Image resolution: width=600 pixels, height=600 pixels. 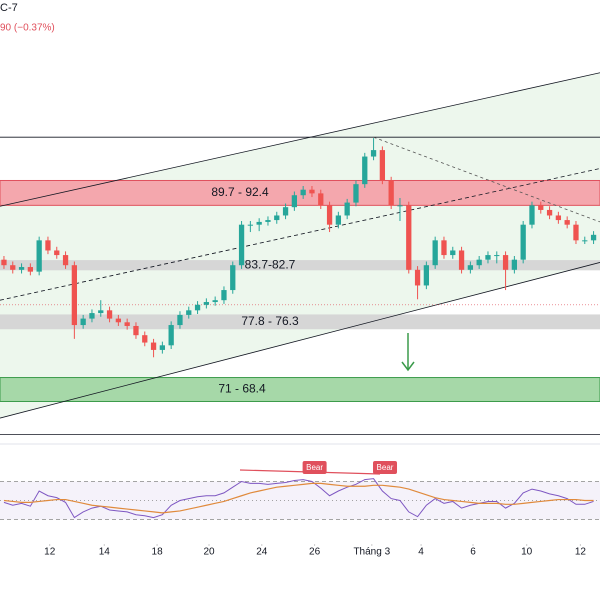 I want to click on x-tick-label: Tháng 3, so click(x=371, y=552).